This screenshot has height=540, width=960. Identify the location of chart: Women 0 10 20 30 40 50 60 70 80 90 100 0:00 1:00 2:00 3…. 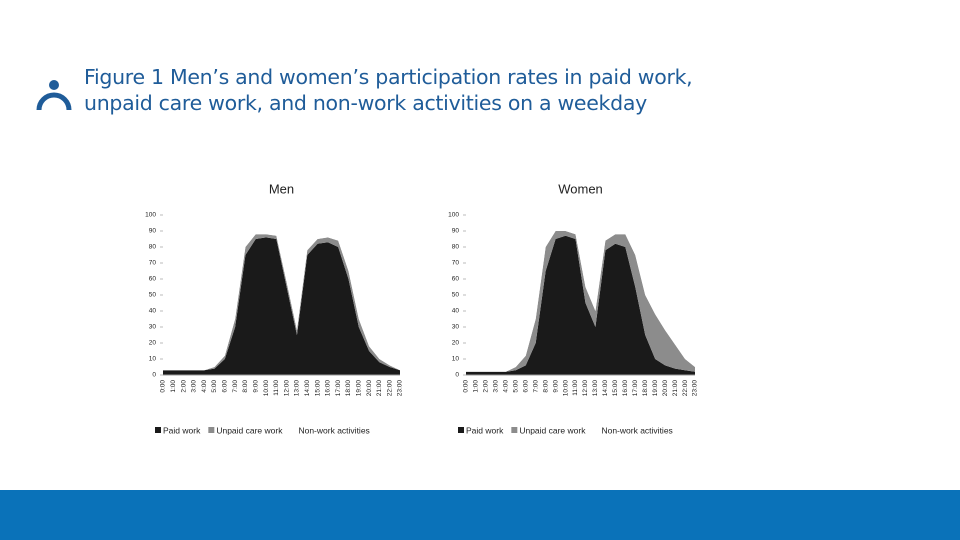
(572, 309).